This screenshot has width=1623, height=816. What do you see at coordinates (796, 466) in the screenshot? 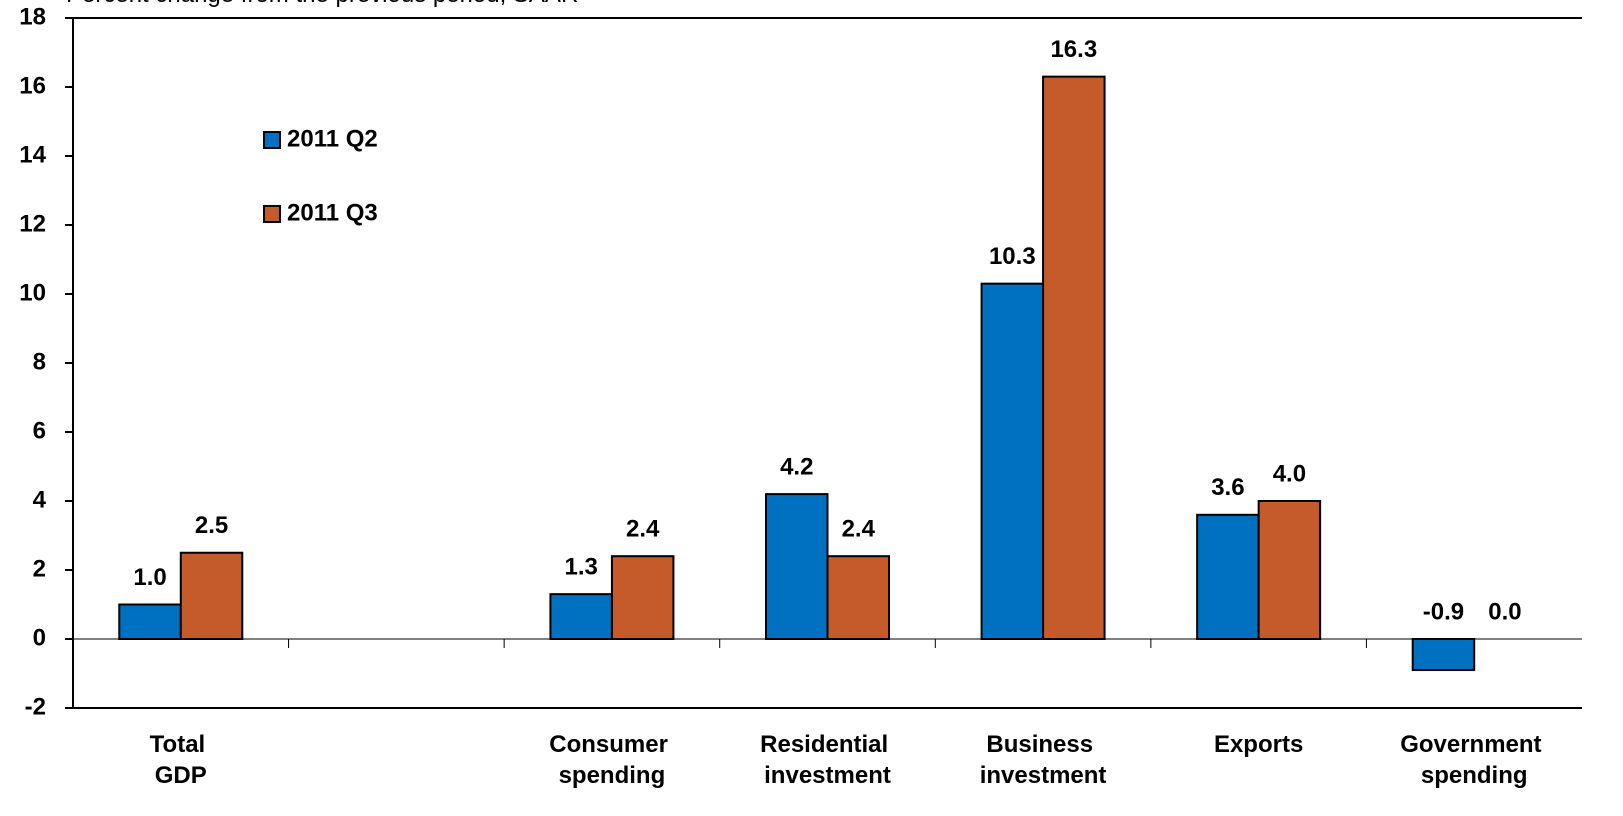
I see `value-label: 4.2` at bounding box center [796, 466].